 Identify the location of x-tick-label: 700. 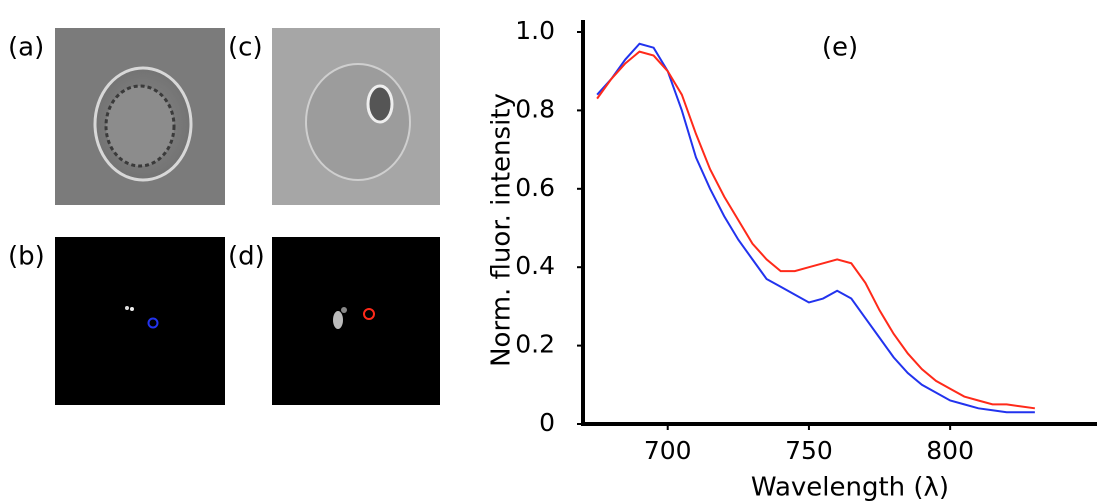
(668, 450).